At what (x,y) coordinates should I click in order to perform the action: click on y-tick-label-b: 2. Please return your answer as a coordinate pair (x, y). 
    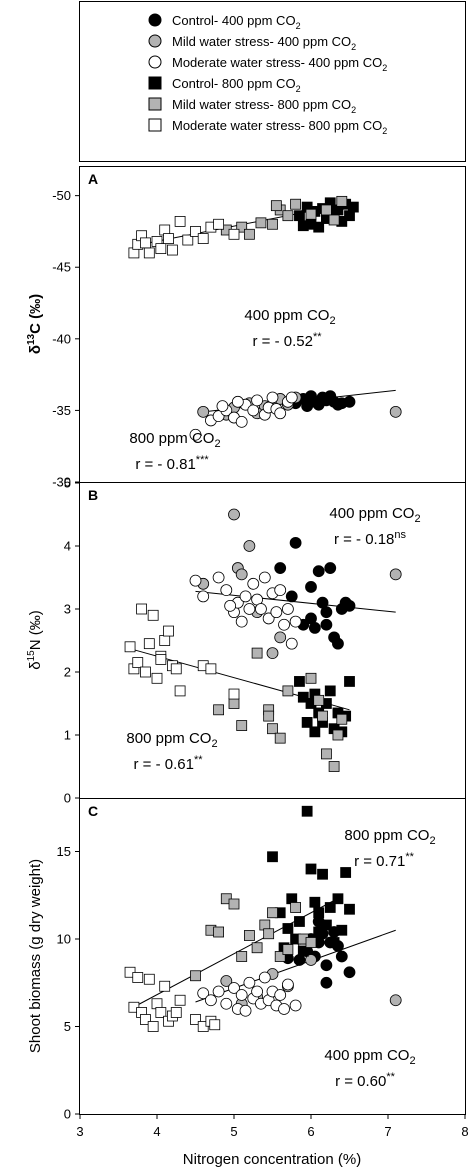
    Looking at the image, I should click on (67, 672).